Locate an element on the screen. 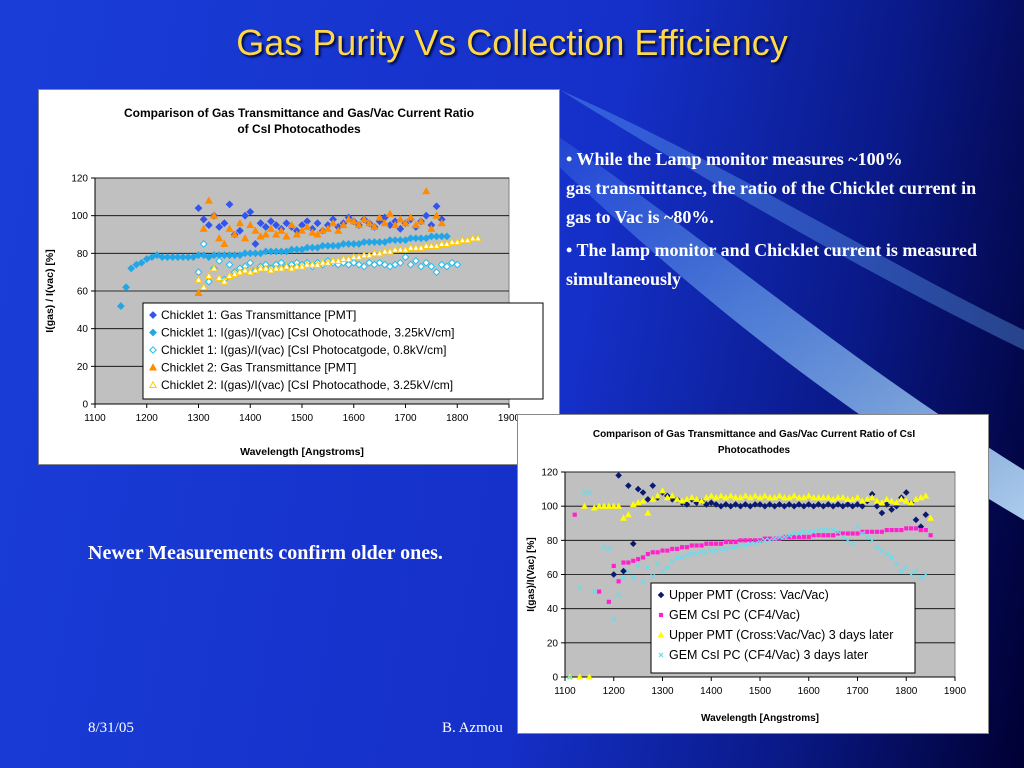 The height and width of the screenshot is (768, 1024). point-3-40-b is located at coordinates (775, 539).